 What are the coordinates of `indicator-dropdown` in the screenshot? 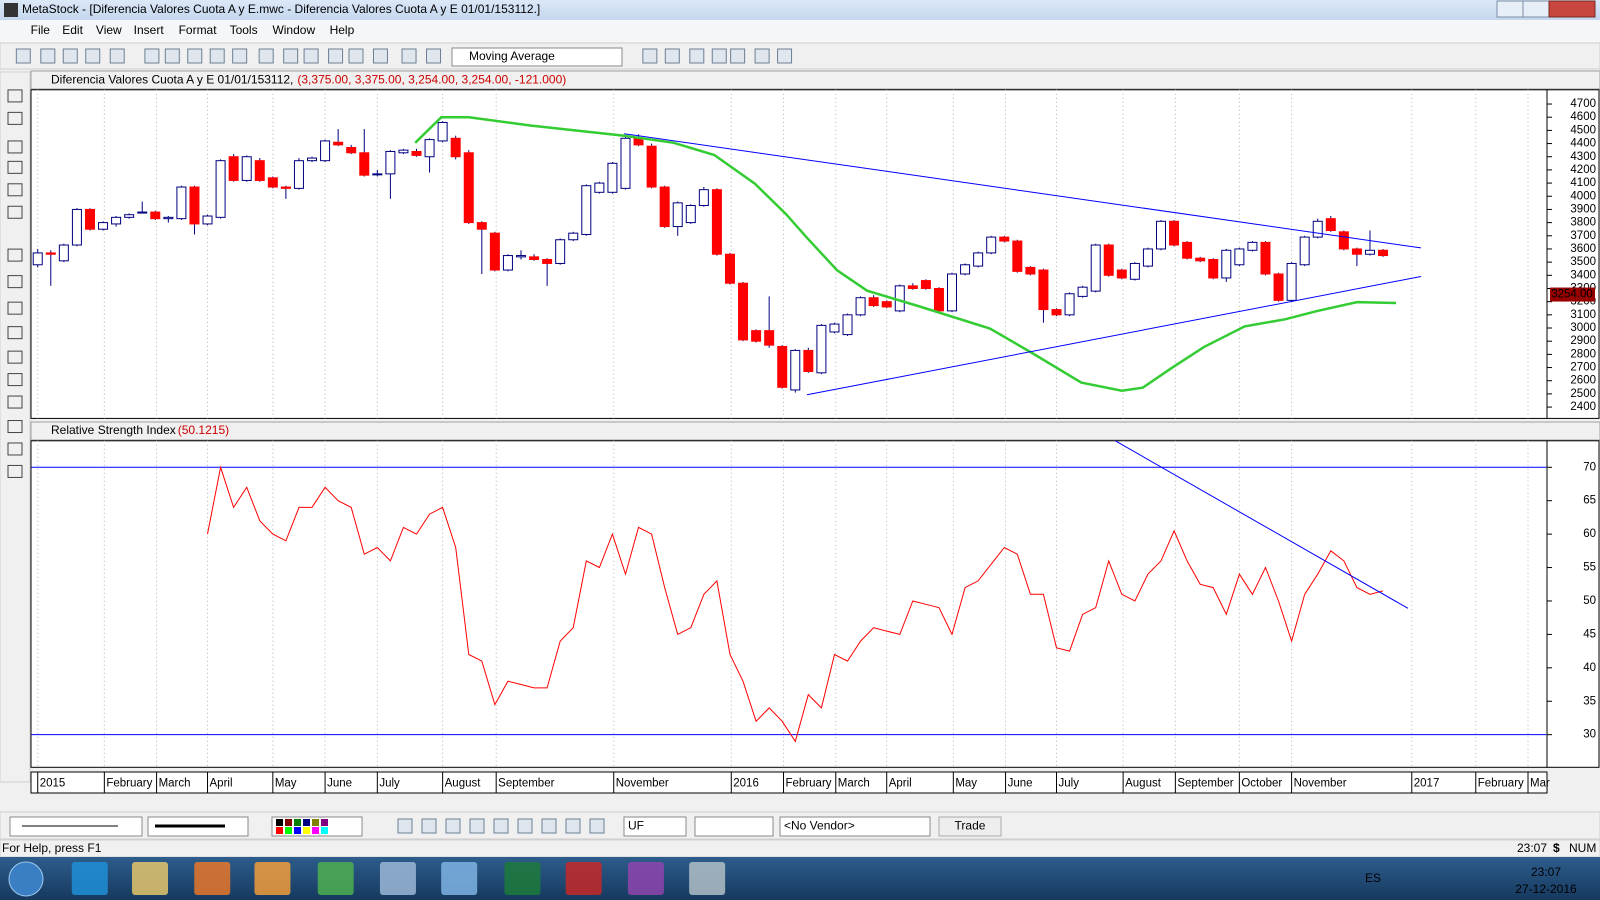 It's located at (537, 57).